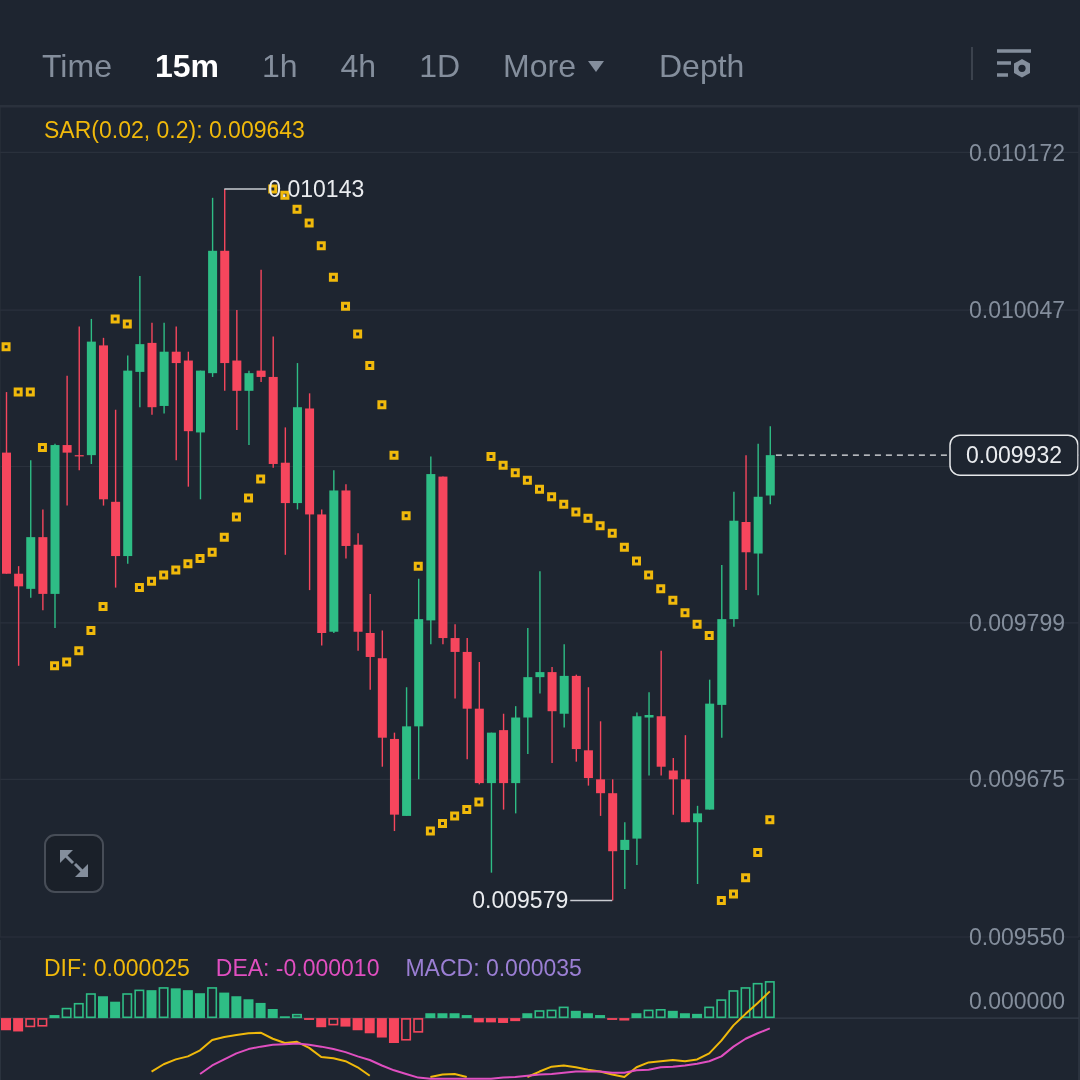  Describe the element at coordinates (186, 66) in the screenshot. I see `text: 15m` at that location.